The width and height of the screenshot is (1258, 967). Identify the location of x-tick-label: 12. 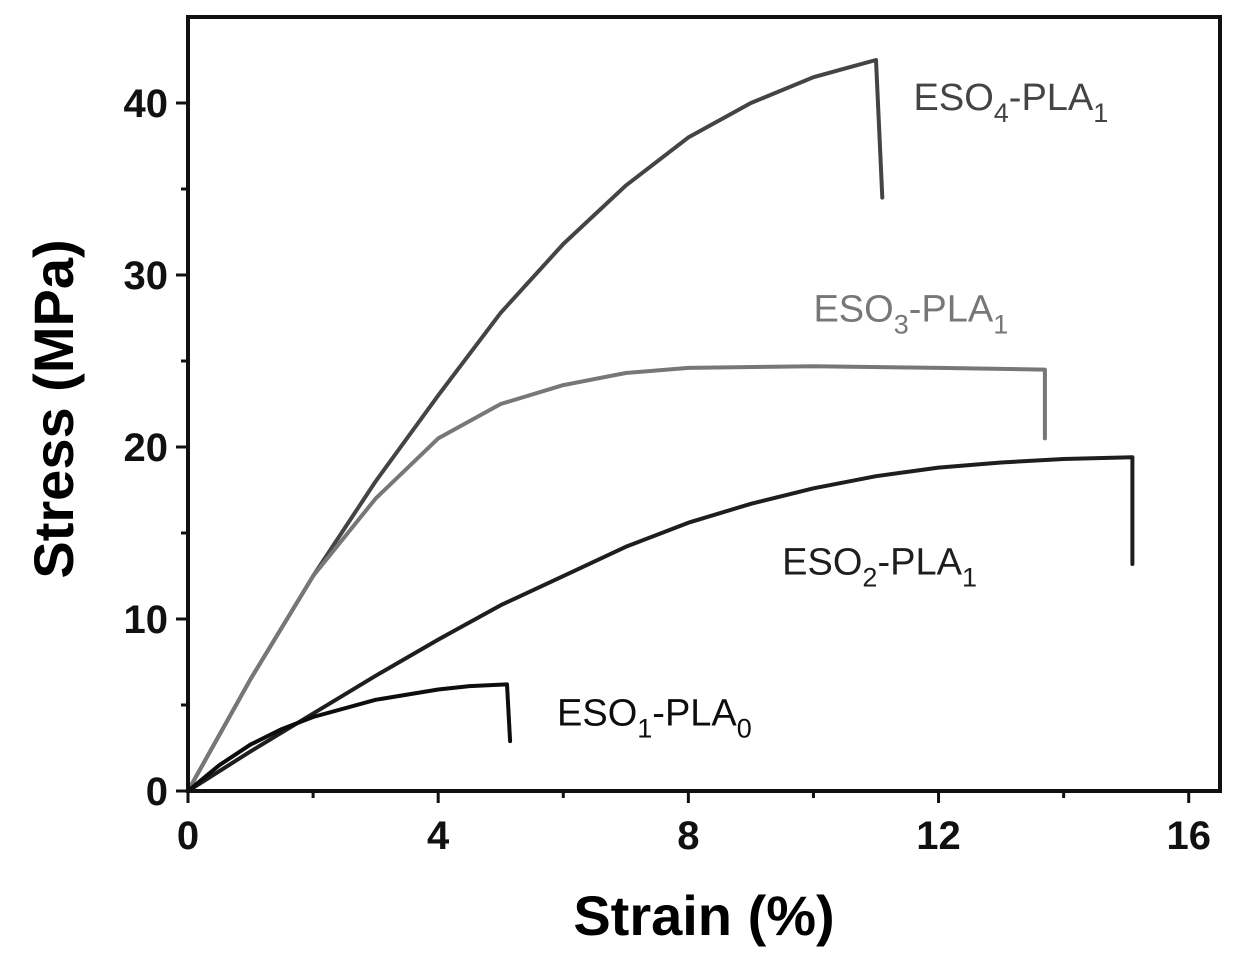
(938, 836).